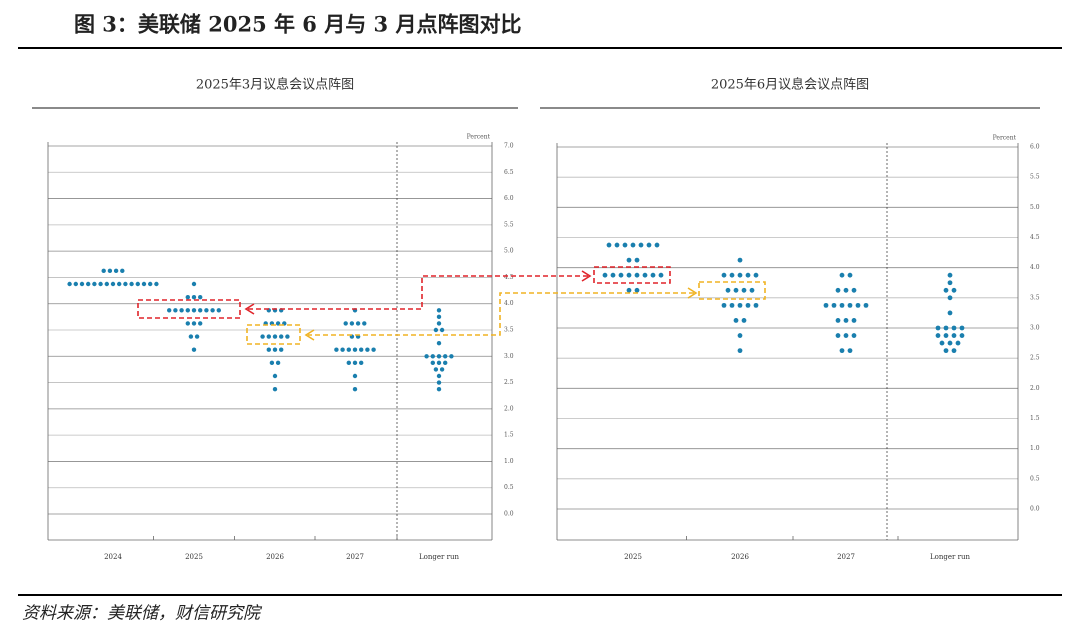  What do you see at coordinates (509, 356) in the screenshot?
I see `y-tick-label: 3.0` at bounding box center [509, 356].